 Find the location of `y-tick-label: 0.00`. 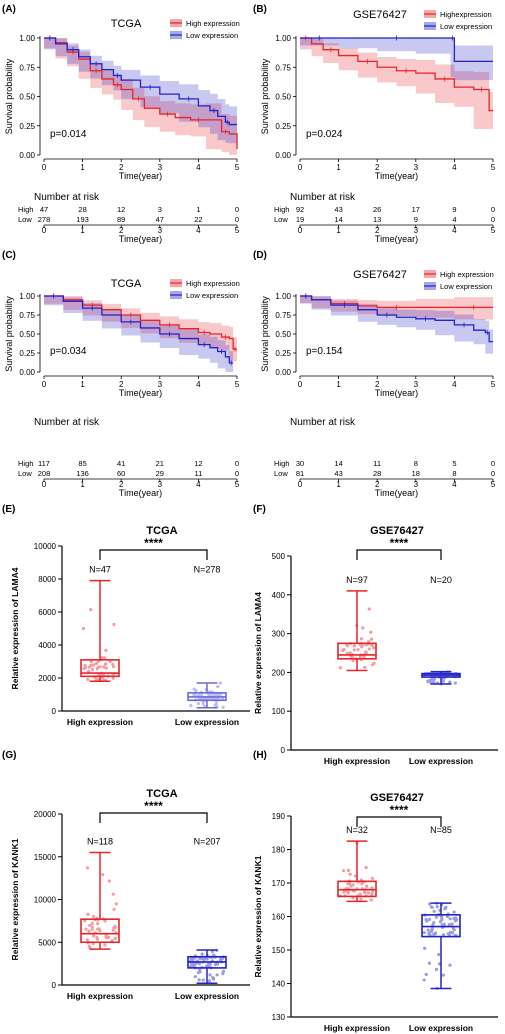

y-tick-label: 0.00 is located at coordinates (283, 372).